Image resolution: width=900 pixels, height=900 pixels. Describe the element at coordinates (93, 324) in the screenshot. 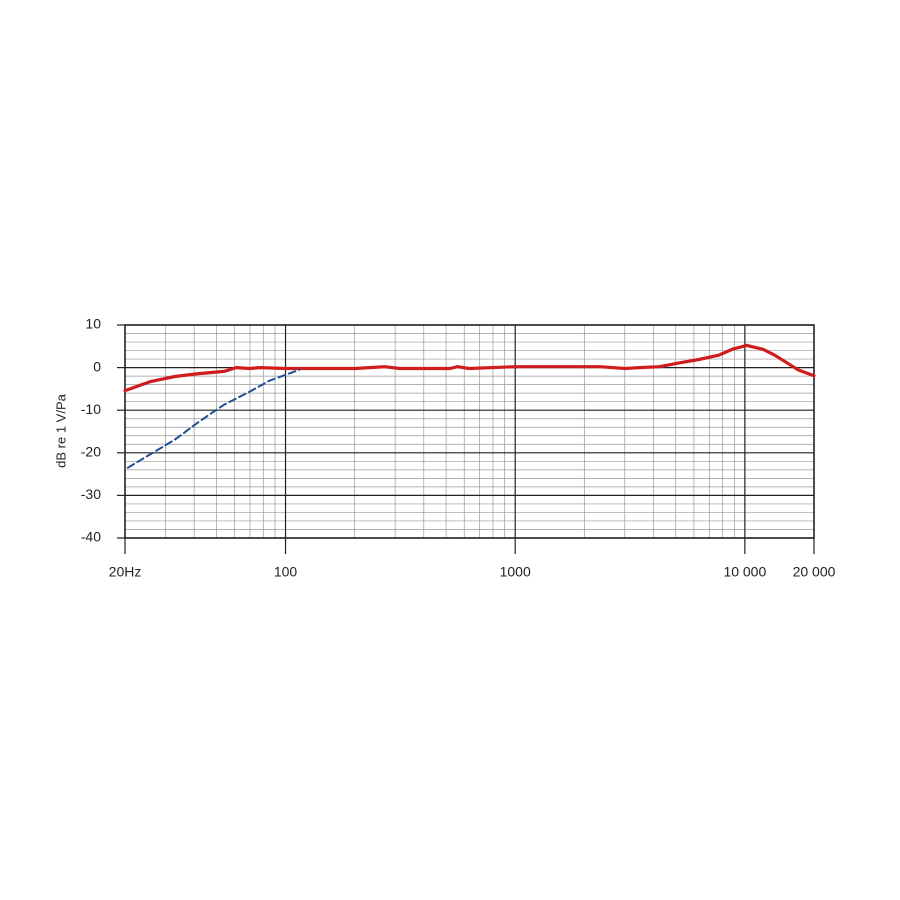

I see `y-tick-label: 10` at that location.